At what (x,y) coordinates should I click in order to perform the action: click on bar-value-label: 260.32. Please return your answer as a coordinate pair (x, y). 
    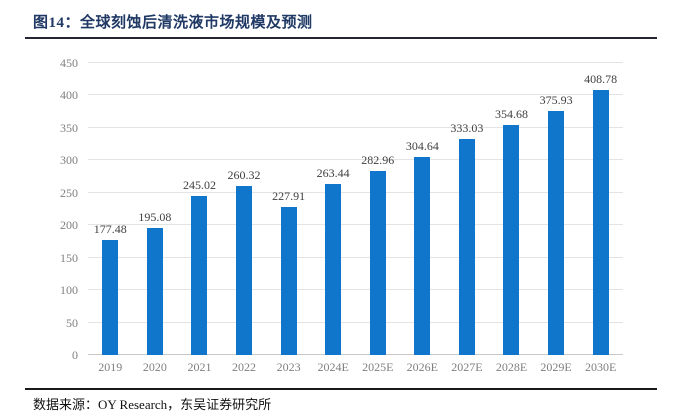
    Looking at the image, I should click on (244, 175).